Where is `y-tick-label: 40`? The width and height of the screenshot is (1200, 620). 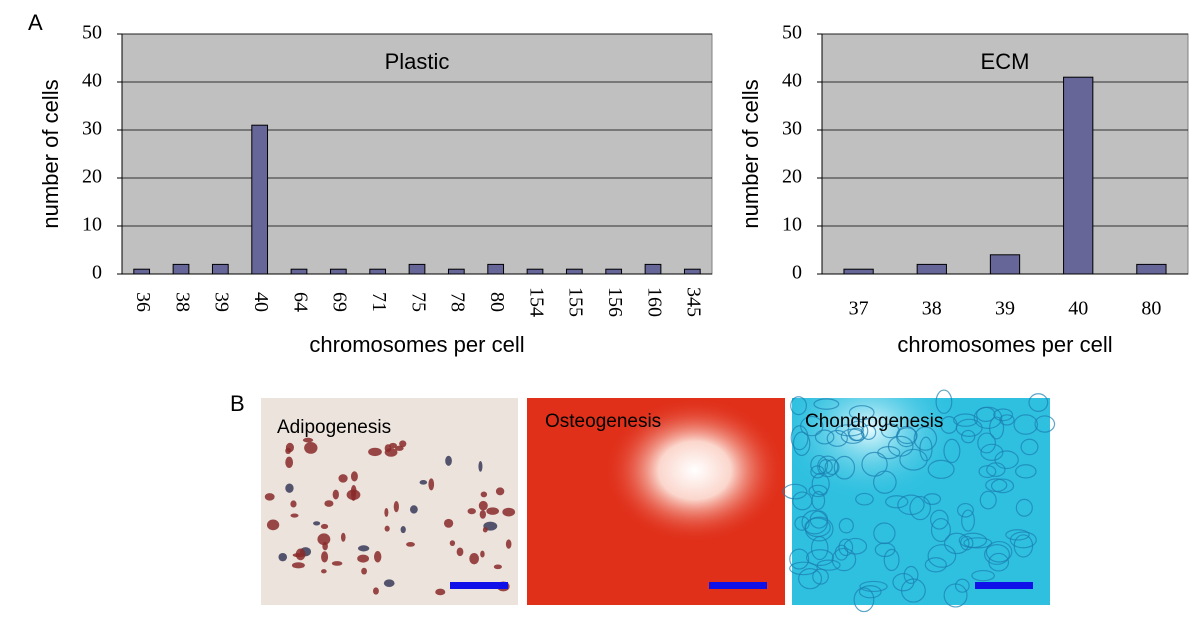
y-tick-label: 40 is located at coordinates (792, 81).